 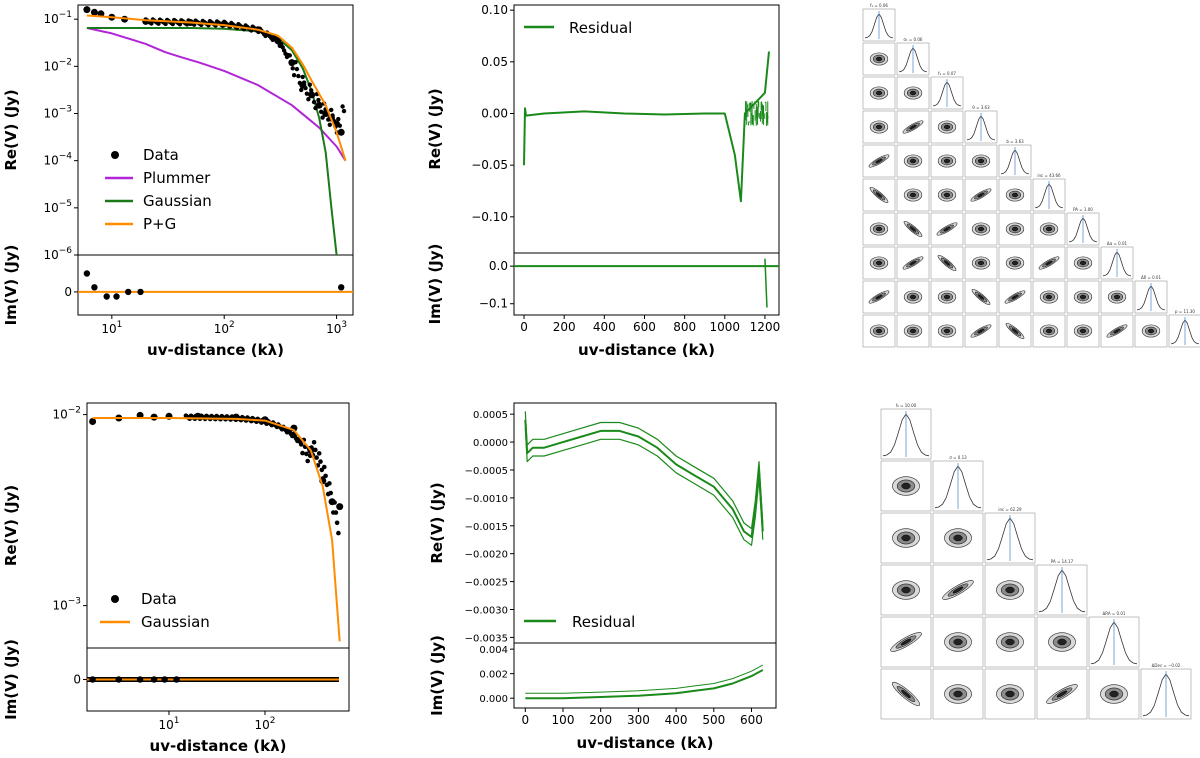 I want to click on x-tick-label: 1200, so click(x=765, y=327).